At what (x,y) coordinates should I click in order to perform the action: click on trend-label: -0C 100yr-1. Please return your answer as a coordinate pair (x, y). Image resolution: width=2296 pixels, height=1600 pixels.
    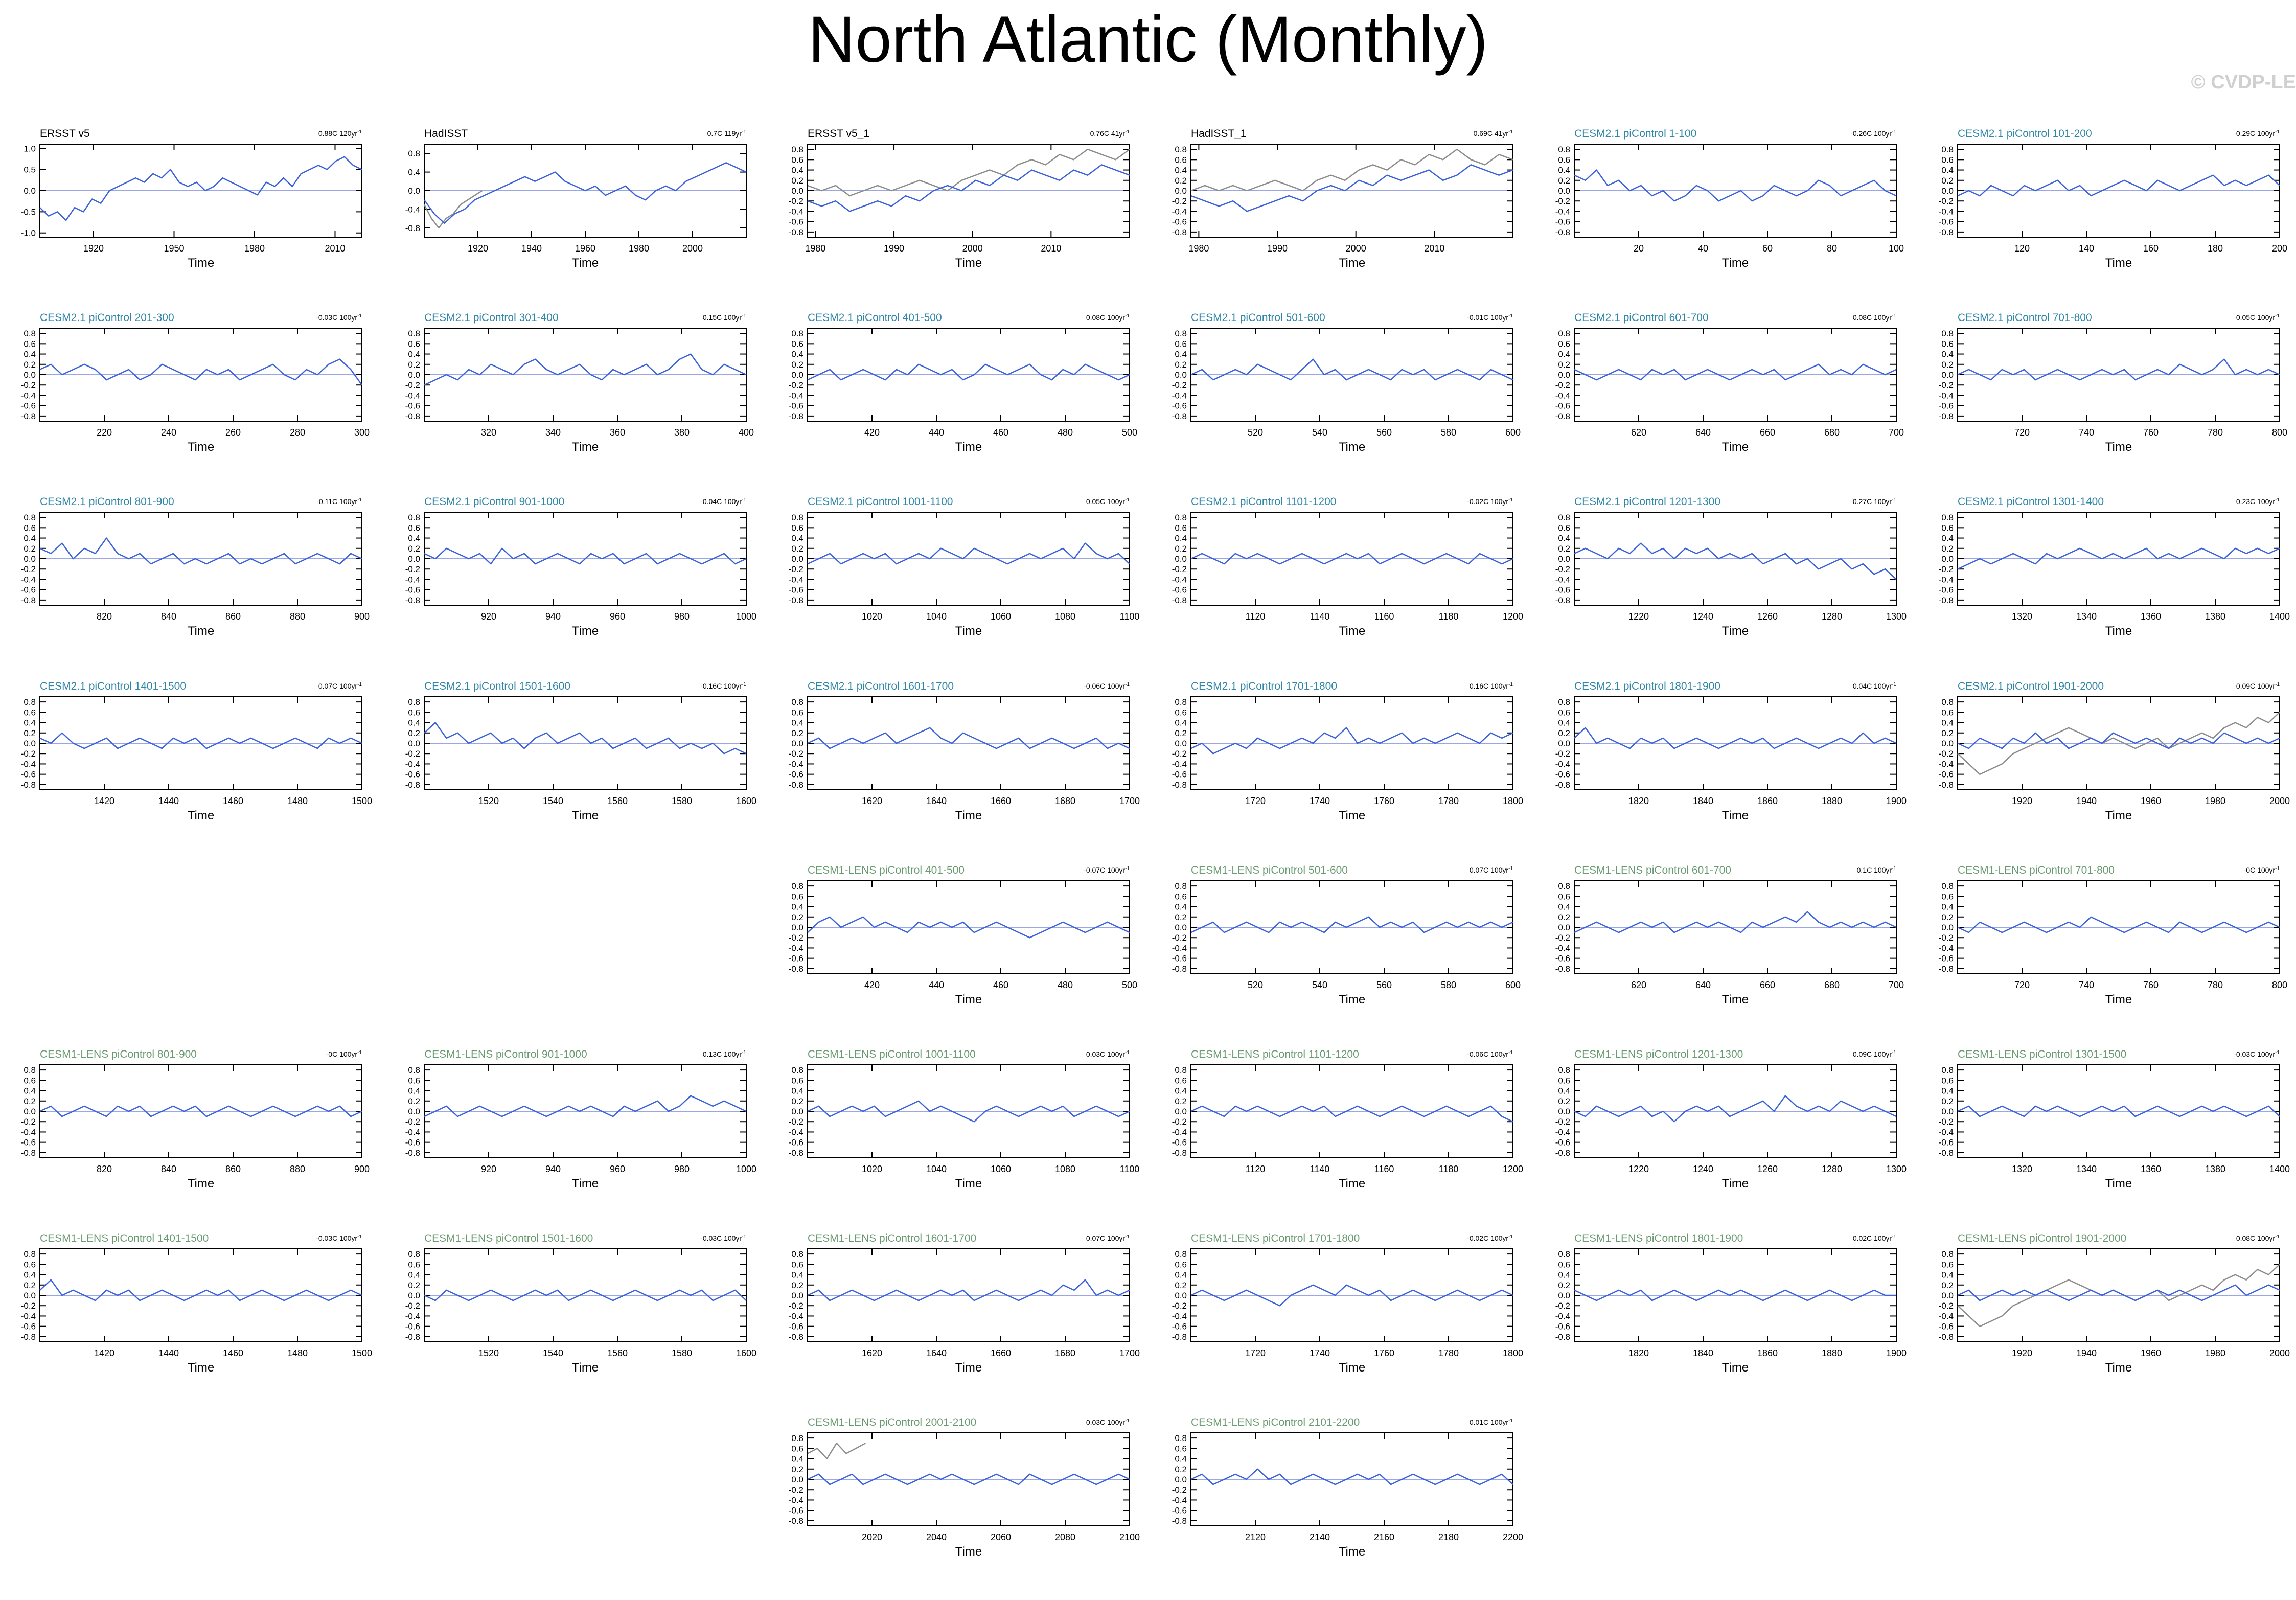
    Looking at the image, I should click on (2262, 870).